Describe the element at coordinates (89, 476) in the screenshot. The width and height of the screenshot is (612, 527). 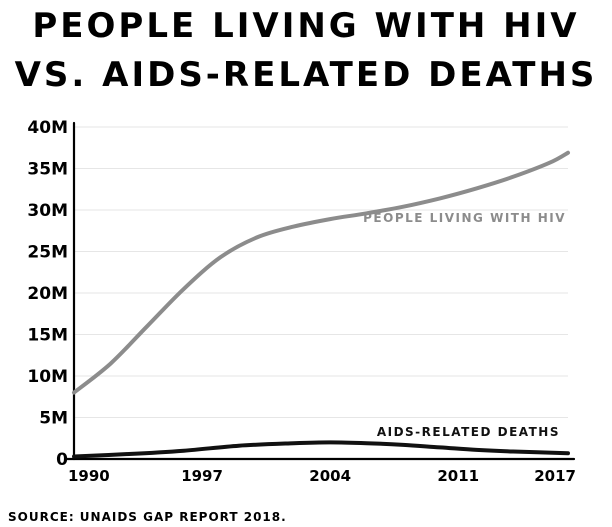
I see `x-tick-label: 1990` at that location.